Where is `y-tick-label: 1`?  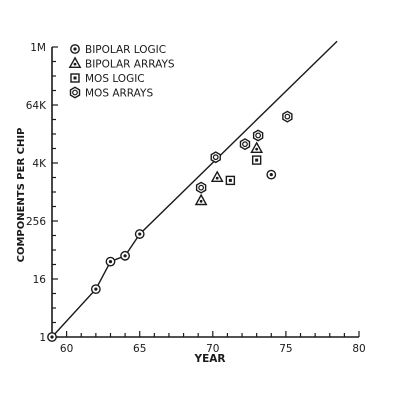
y-tick-label: 1 is located at coordinates (42, 338).